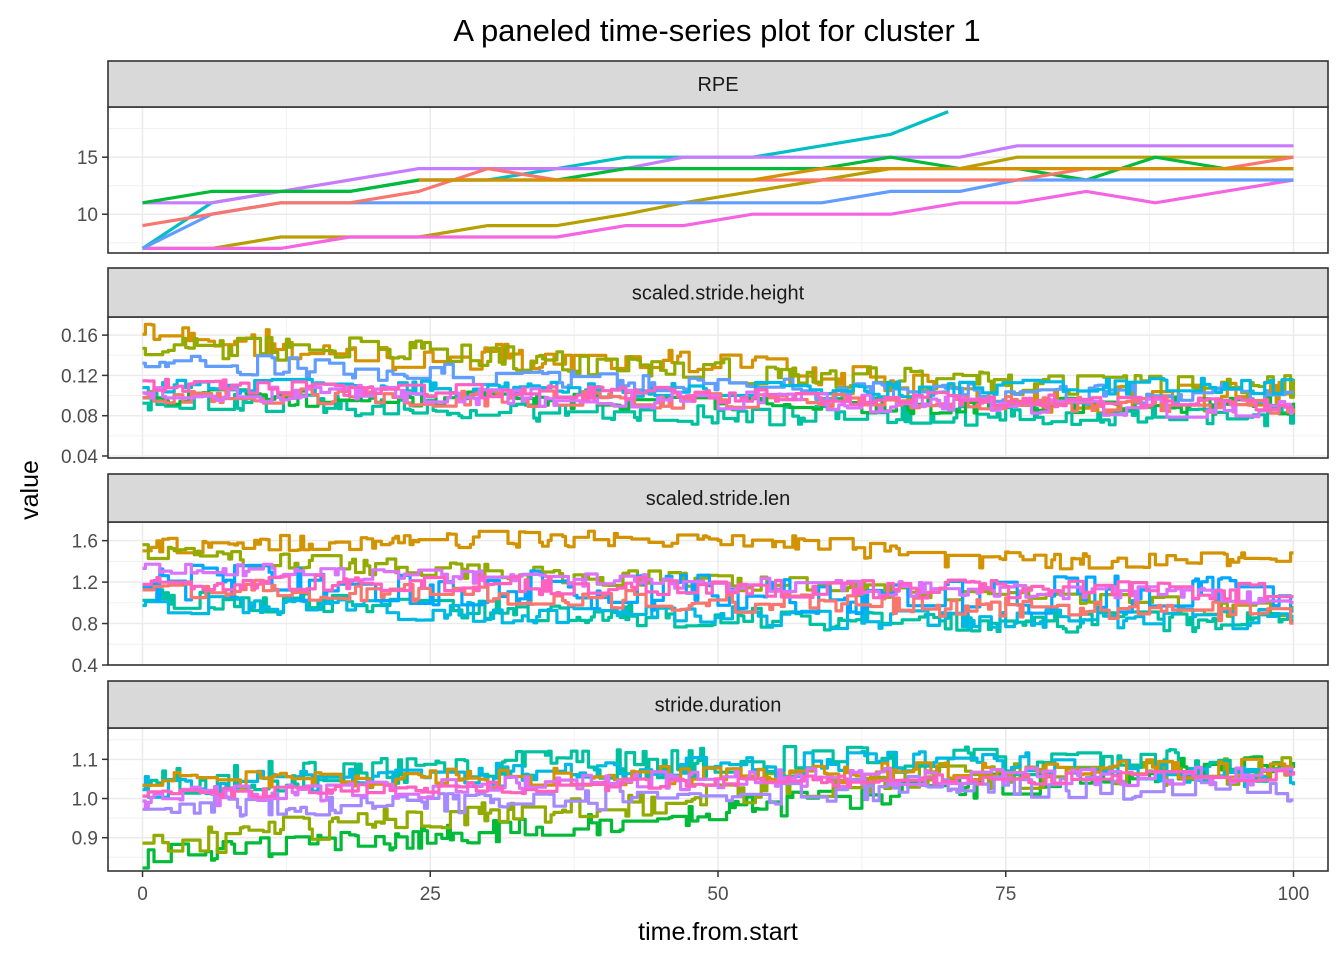  What do you see at coordinates (85, 800) in the screenshot?
I see `y-tick-label: 1.0` at bounding box center [85, 800].